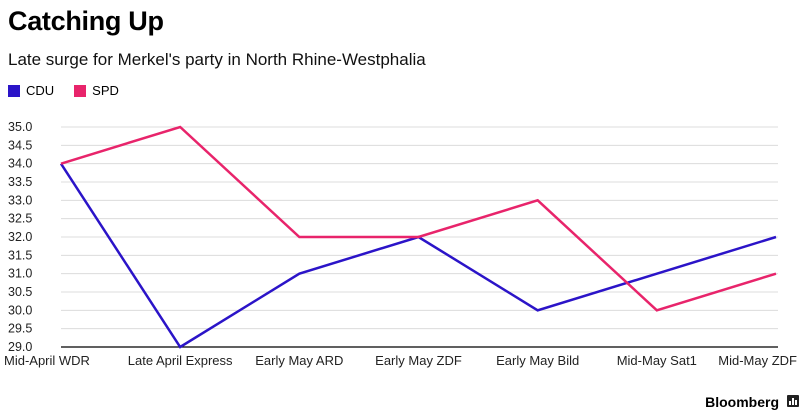 Image resolution: width=805 pixels, height=414 pixels. I want to click on y-tick-label: 32.0, so click(20, 237).